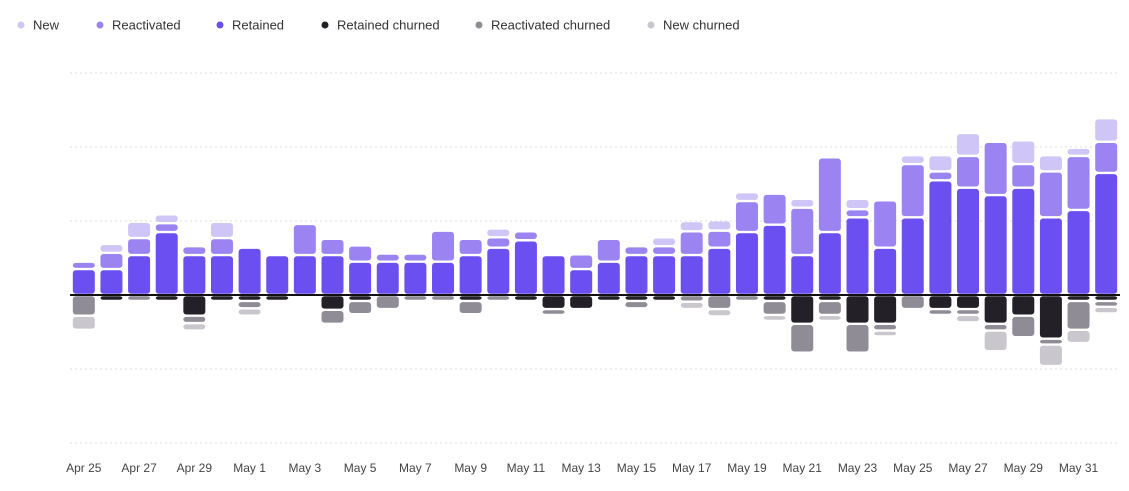 This screenshot has height=491, width=1129. I want to click on x-tick-label: May 1, so click(249, 468).